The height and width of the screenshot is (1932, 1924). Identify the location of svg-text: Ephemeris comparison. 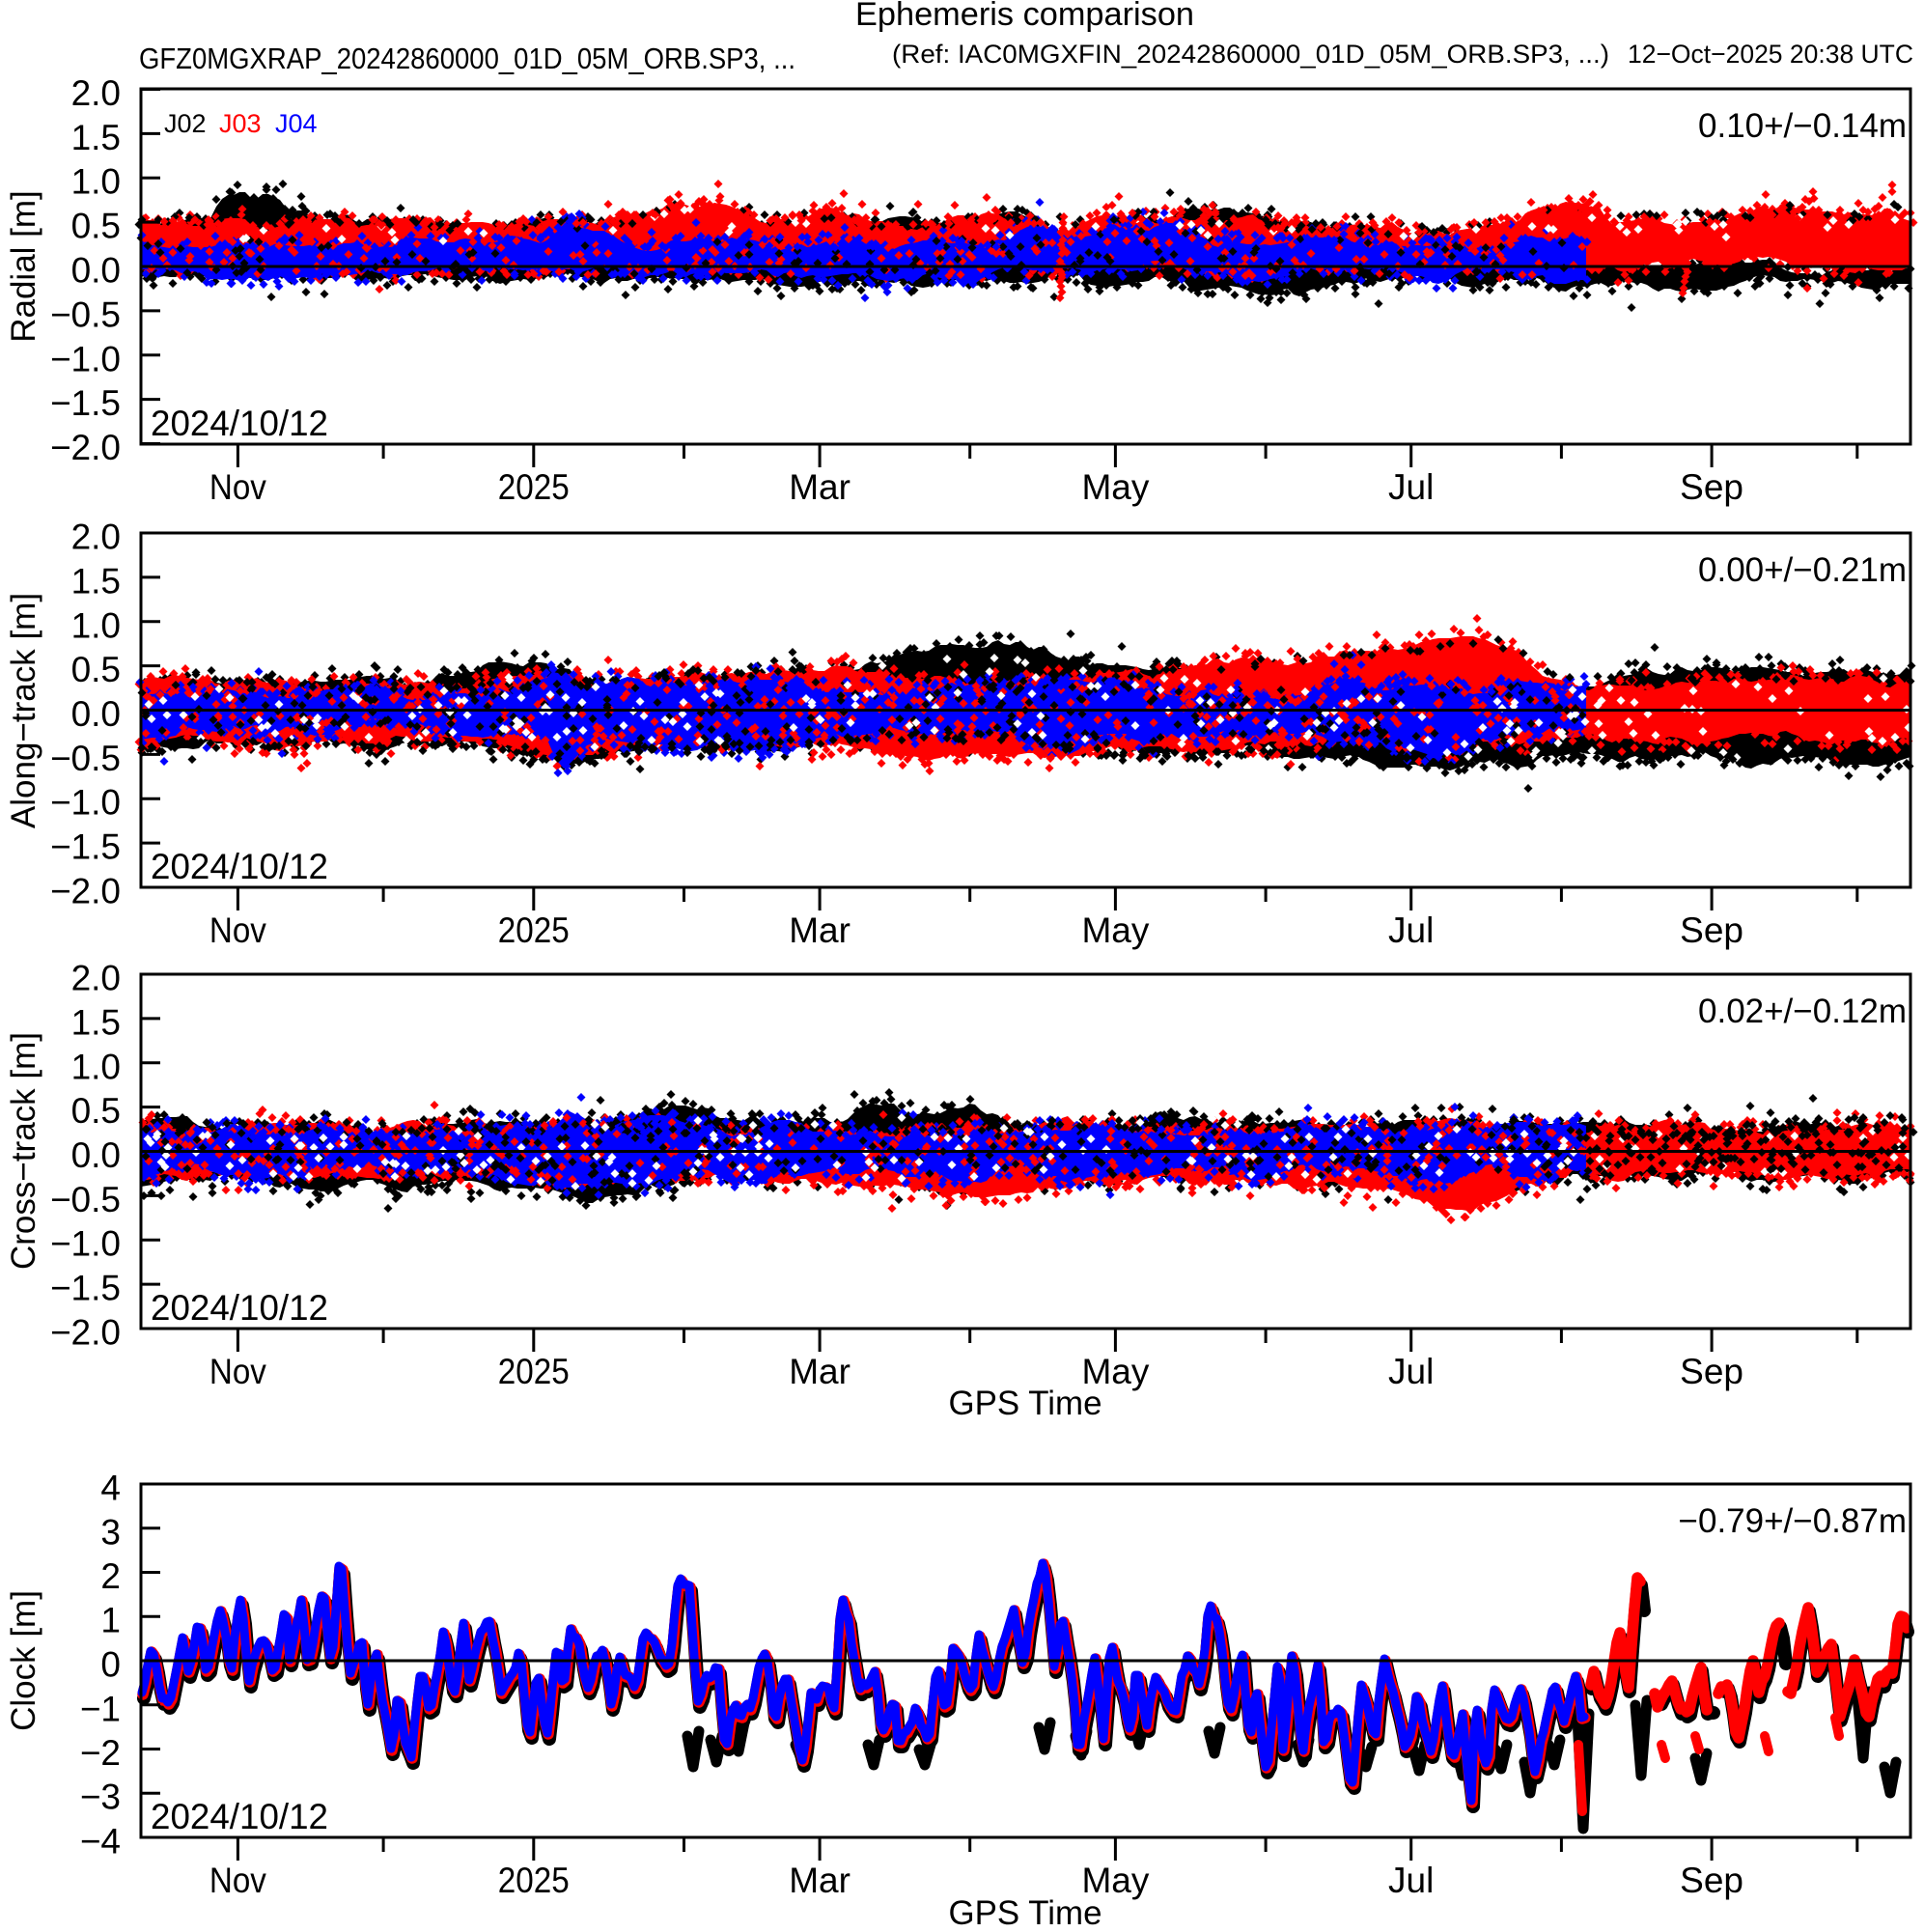
(1024, 16).